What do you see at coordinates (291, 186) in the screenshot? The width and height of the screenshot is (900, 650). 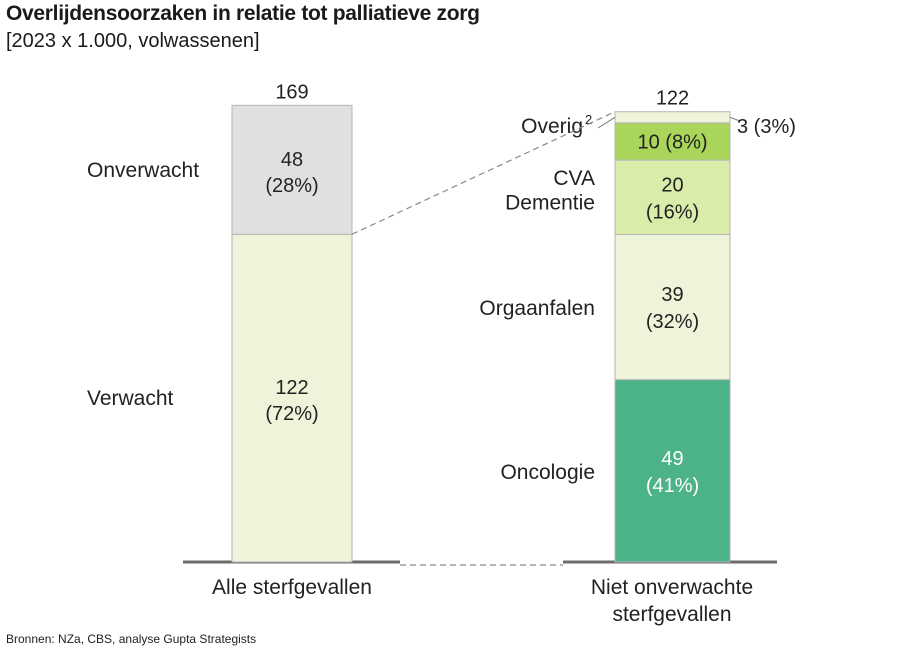 I see `pct-label-onverwacht: (28%)` at bounding box center [291, 186].